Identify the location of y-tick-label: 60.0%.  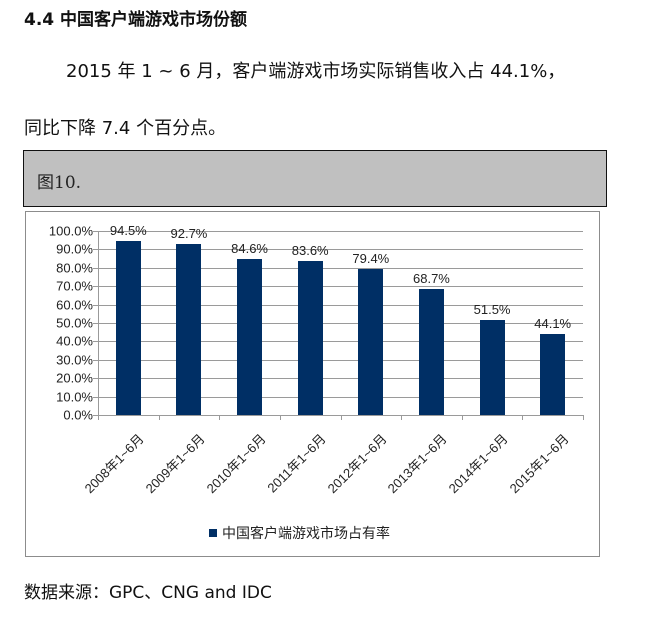
(74, 305).